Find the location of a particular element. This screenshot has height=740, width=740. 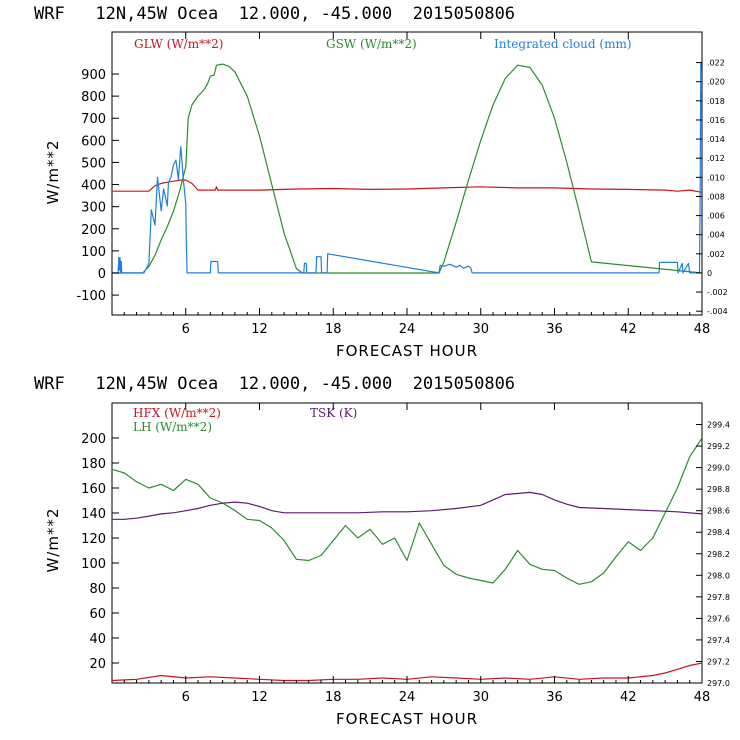

y-tick-label: 300 is located at coordinates (93, 208).